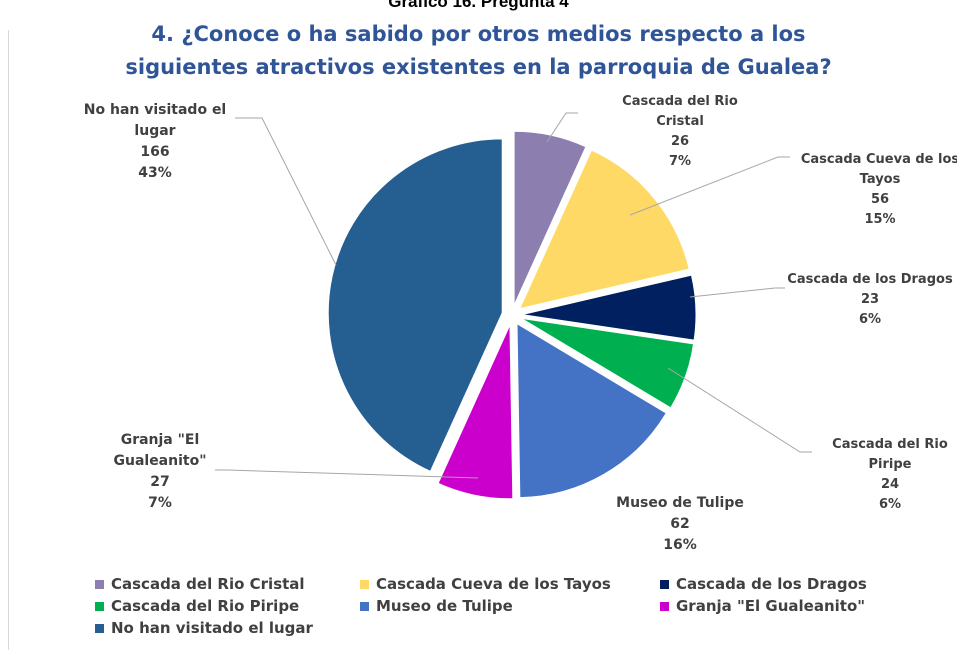 The width and height of the screenshot is (957, 650). I want to click on legend-item: No han visitado el lugar, so click(204, 628).